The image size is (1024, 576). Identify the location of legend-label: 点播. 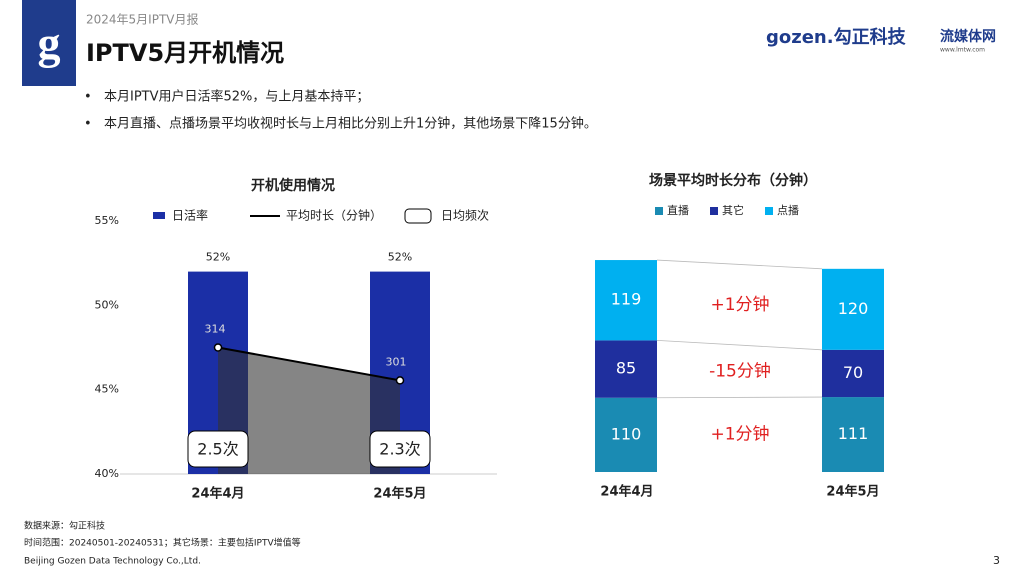
(788, 210).